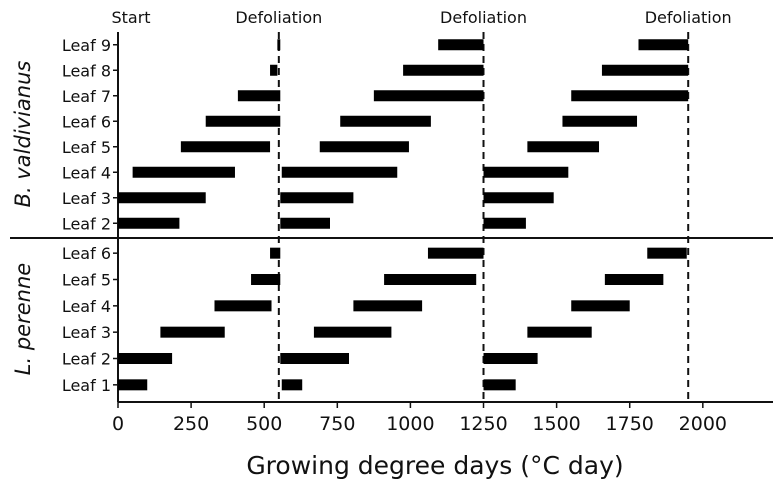 The height and width of the screenshot is (488, 781). I want to click on x-ticks: 0 250 500 750 1000 1250 1500 1750 2000, so click(419, 418).